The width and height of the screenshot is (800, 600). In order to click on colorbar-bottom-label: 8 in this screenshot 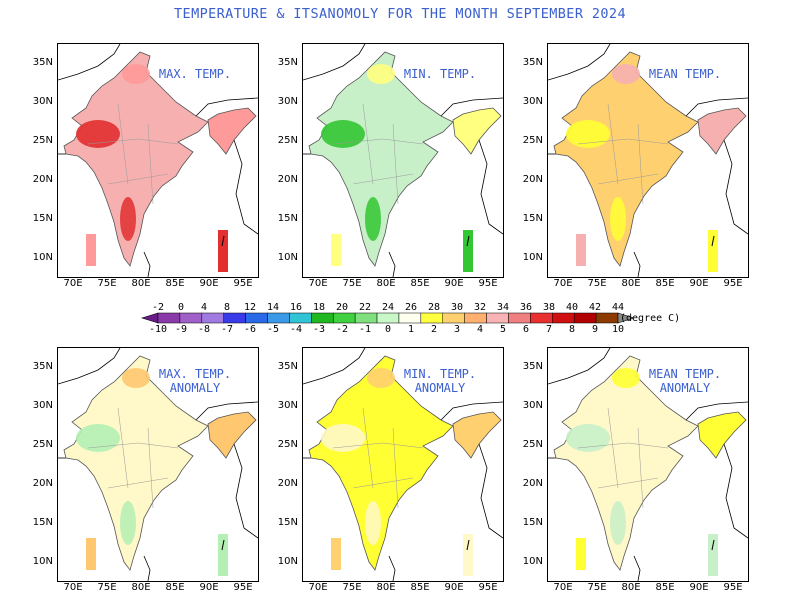, I will do `click(572, 329)`.